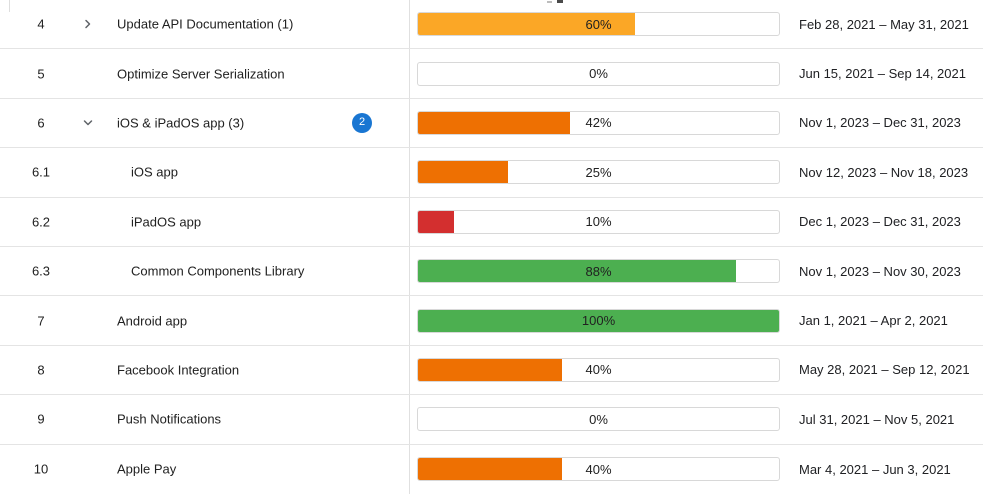 This screenshot has width=983, height=494. I want to click on task-name: Android app, so click(152, 321).